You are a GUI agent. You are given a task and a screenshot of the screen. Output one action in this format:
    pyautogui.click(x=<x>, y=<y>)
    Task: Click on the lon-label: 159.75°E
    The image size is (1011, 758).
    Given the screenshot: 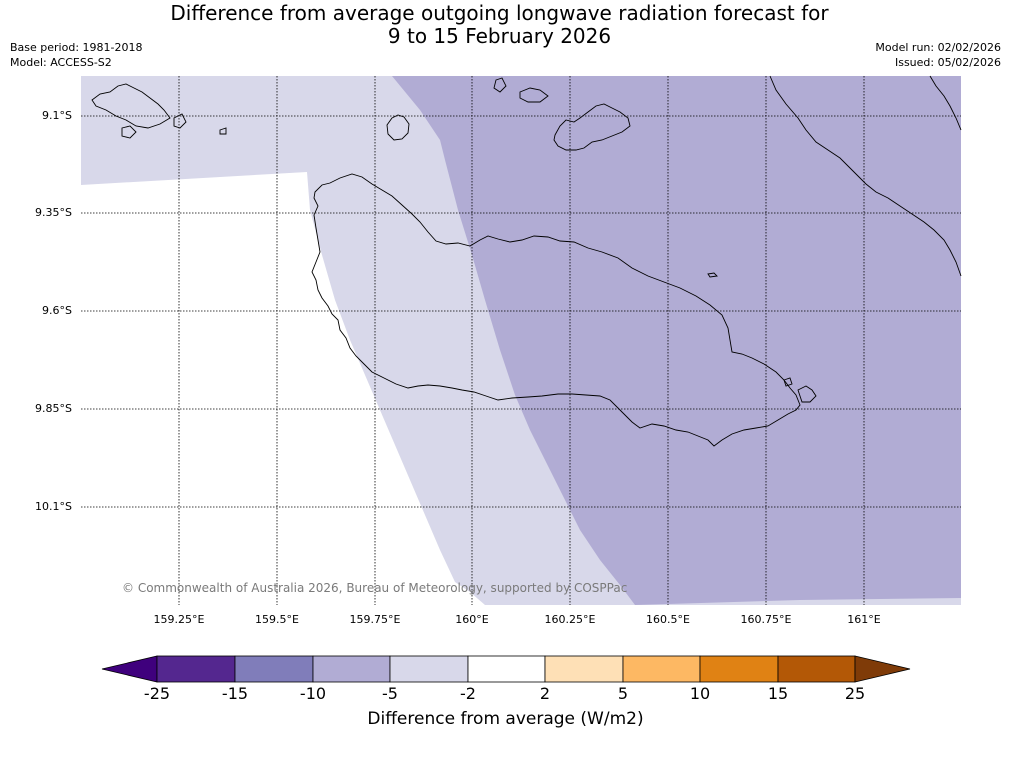 What is the action you would take?
    pyautogui.click(x=375, y=619)
    